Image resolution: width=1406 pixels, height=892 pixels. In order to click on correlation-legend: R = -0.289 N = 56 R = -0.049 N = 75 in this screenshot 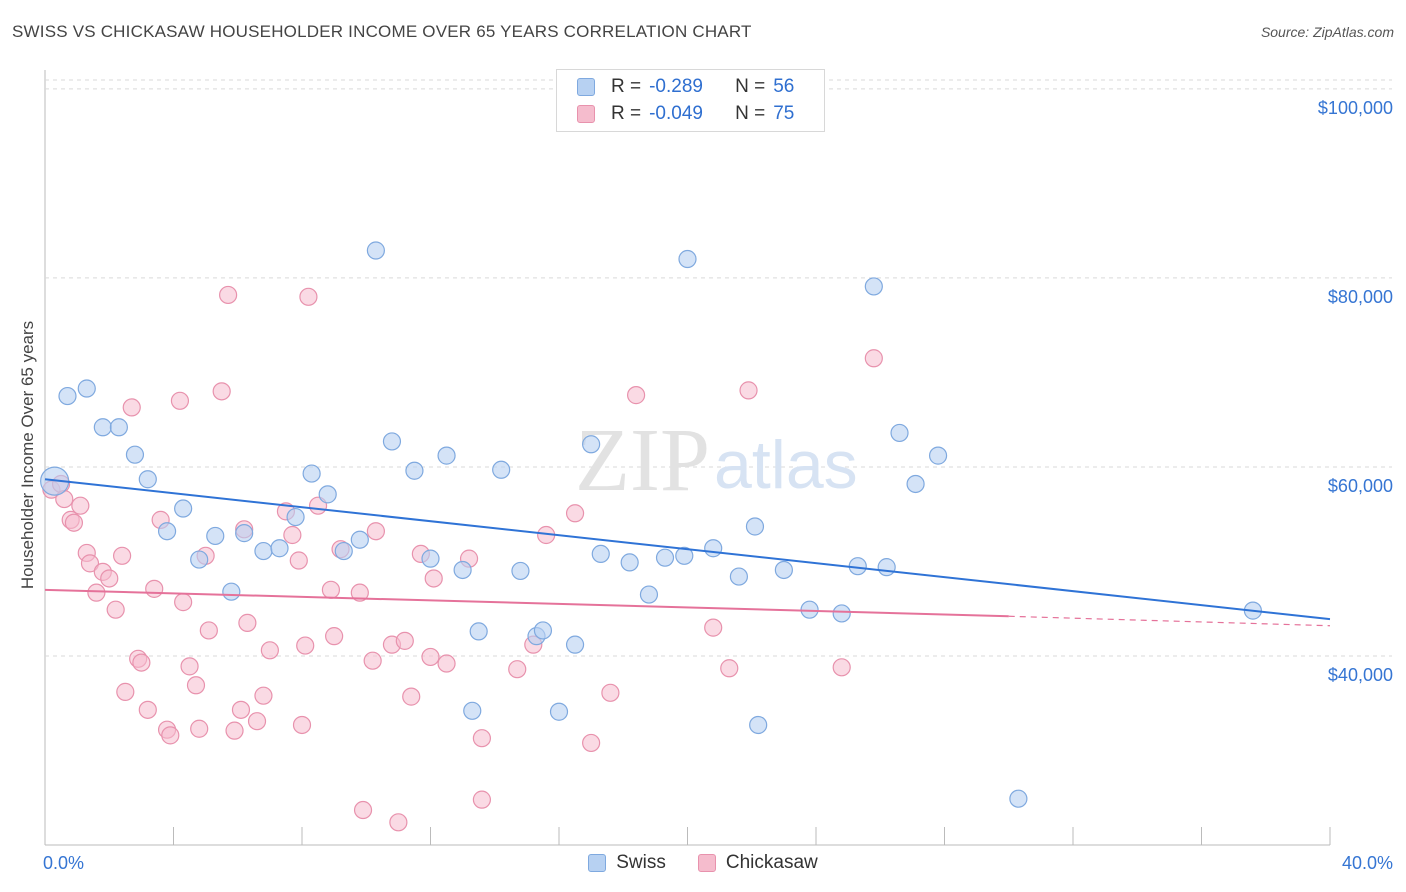, I will do `click(690, 100)`.